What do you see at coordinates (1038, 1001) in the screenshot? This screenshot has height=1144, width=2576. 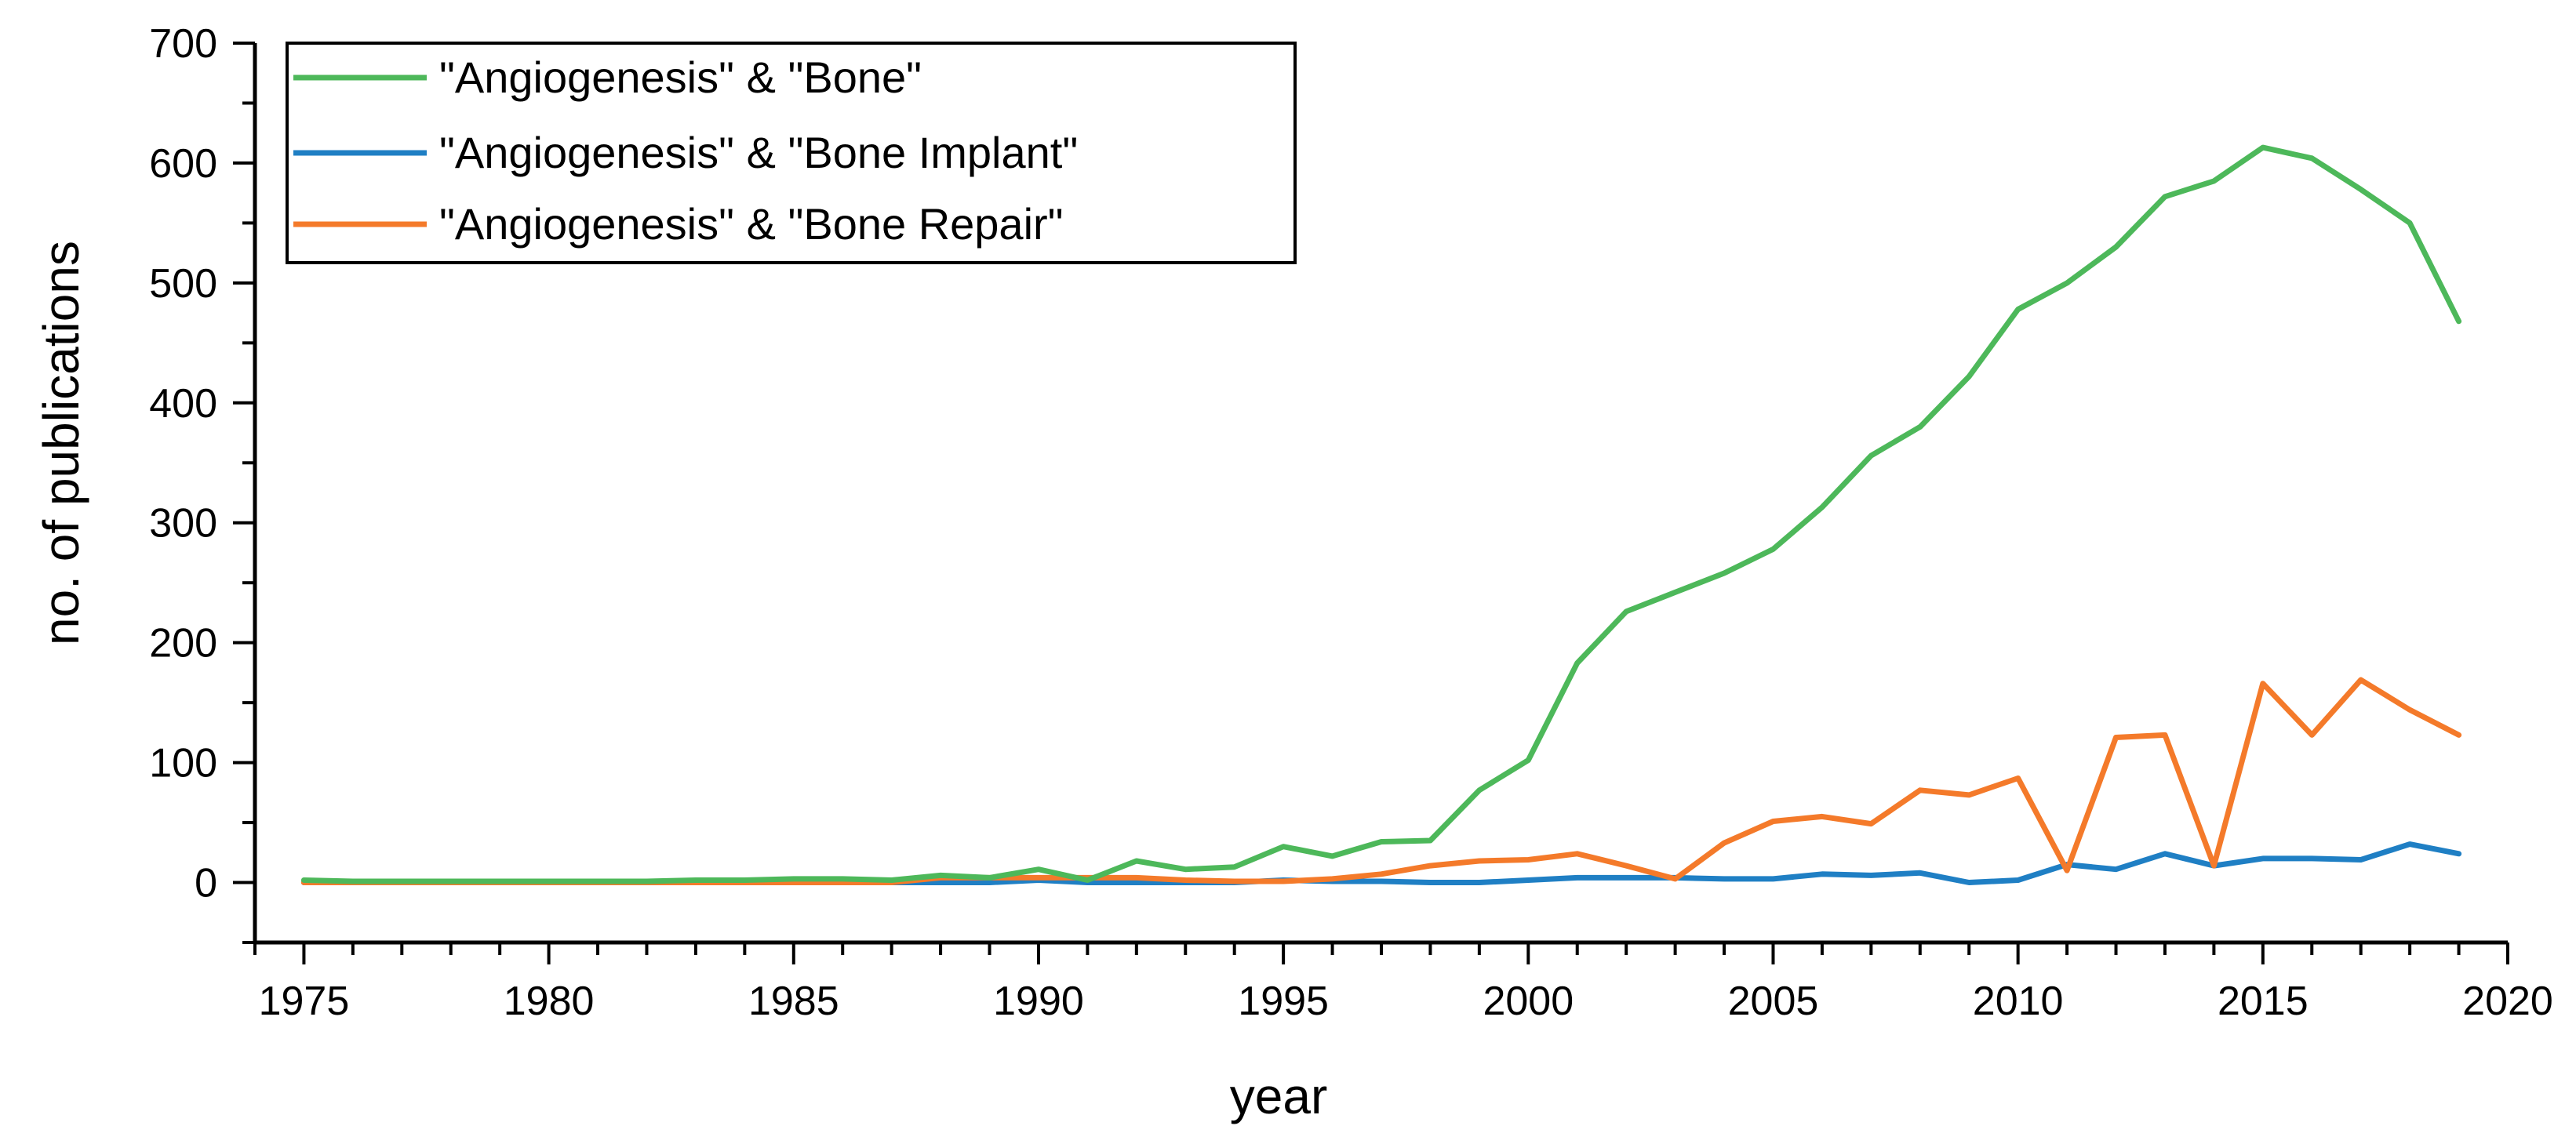 I see `x-tick-label: 1990` at bounding box center [1038, 1001].